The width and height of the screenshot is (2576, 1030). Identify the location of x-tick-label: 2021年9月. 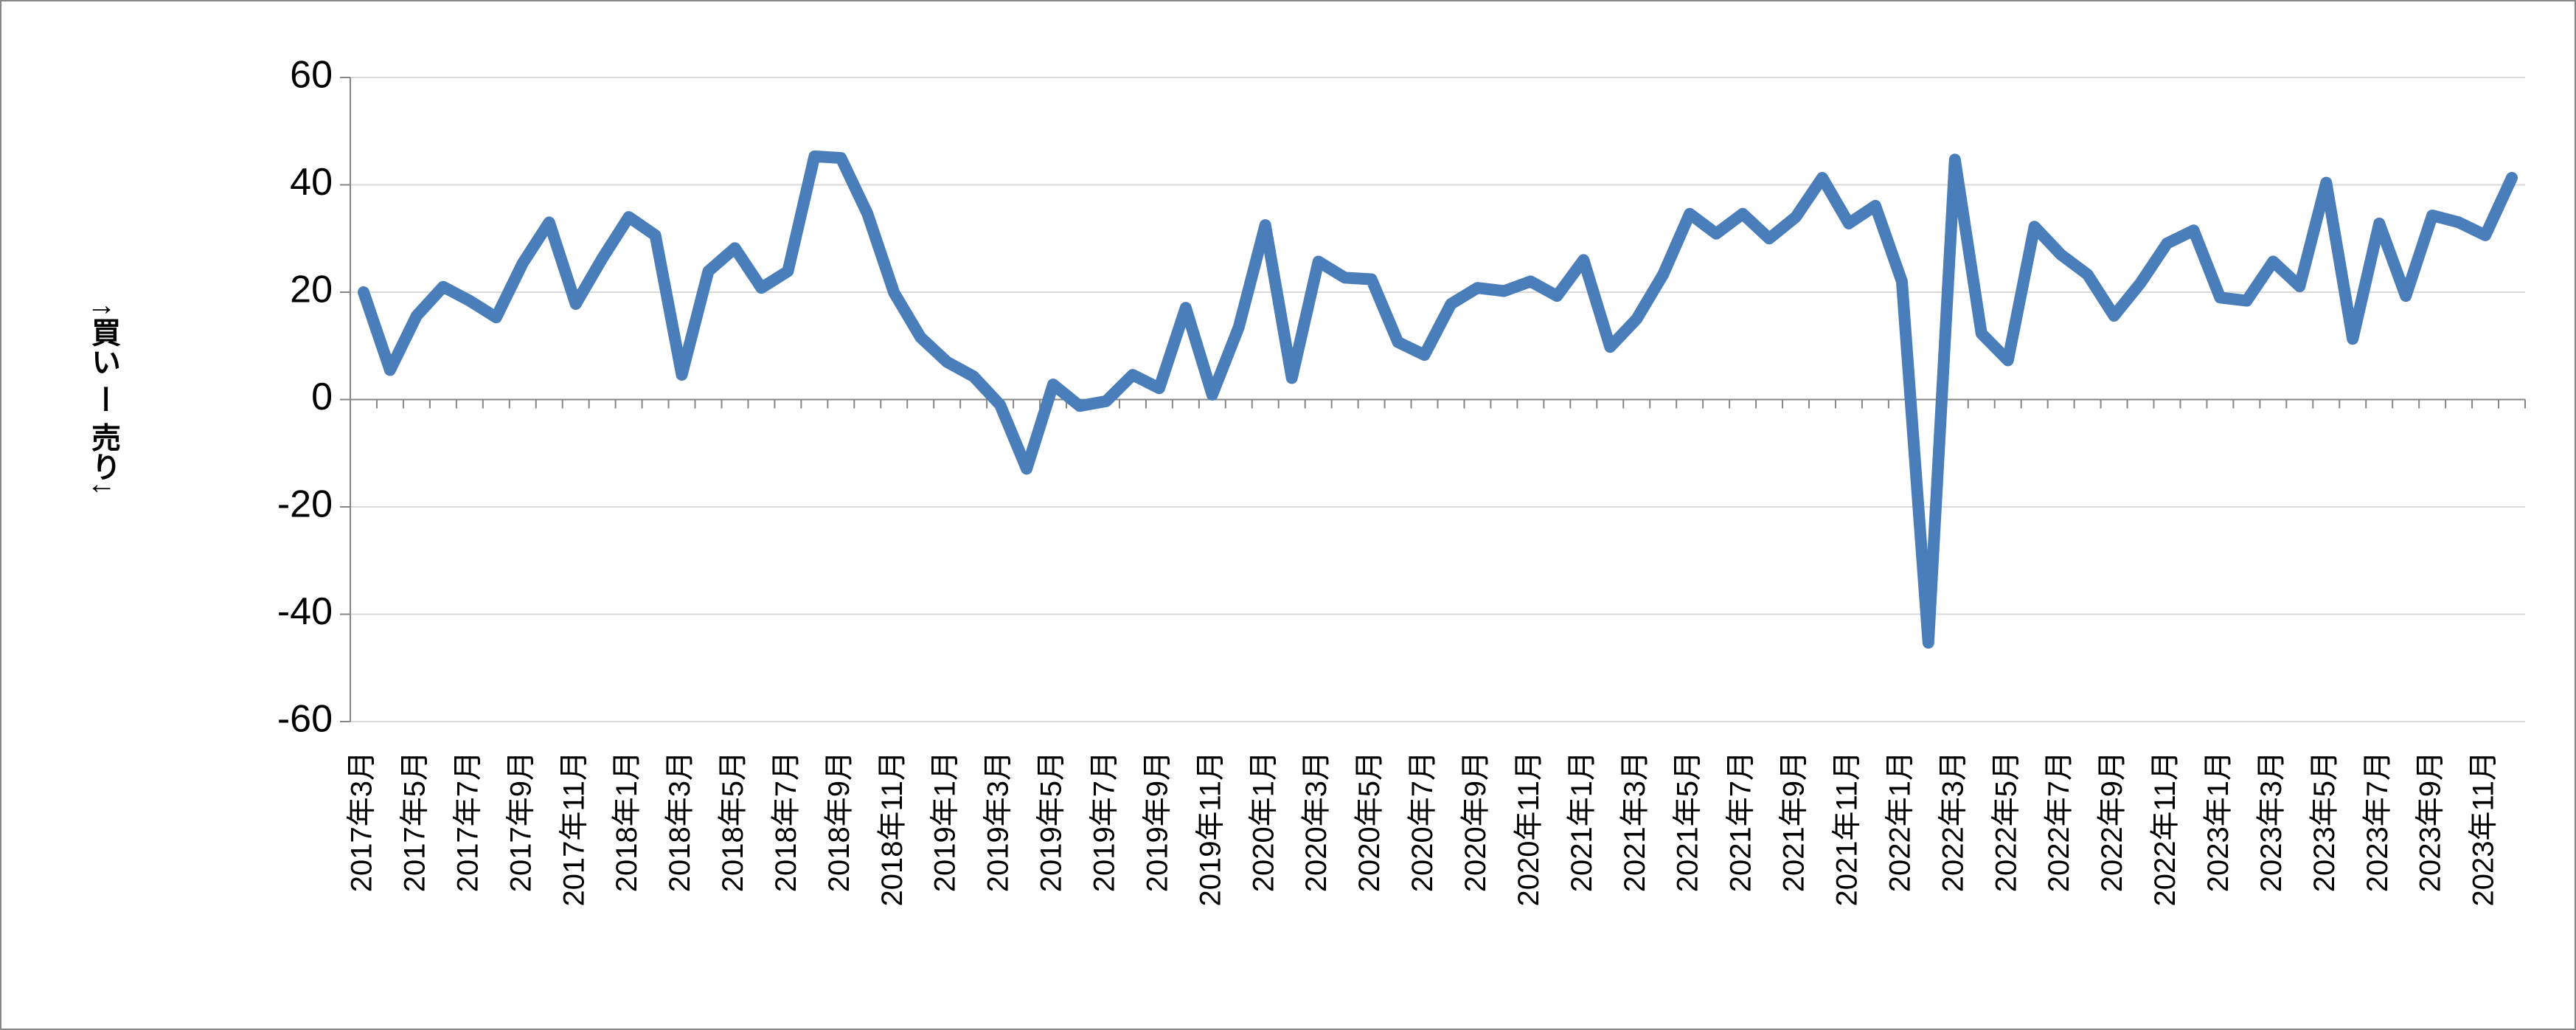
(1794, 821).